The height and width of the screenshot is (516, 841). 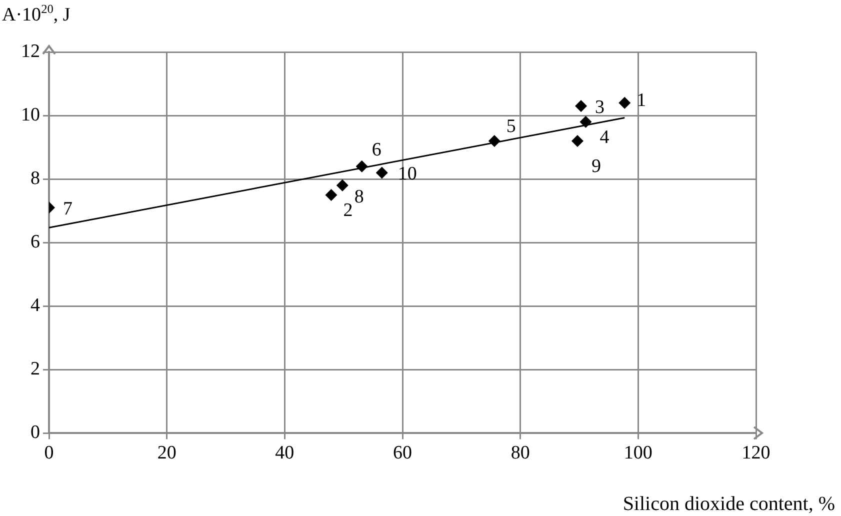 What do you see at coordinates (166, 453) in the screenshot?
I see `x-tick-label: 20` at bounding box center [166, 453].